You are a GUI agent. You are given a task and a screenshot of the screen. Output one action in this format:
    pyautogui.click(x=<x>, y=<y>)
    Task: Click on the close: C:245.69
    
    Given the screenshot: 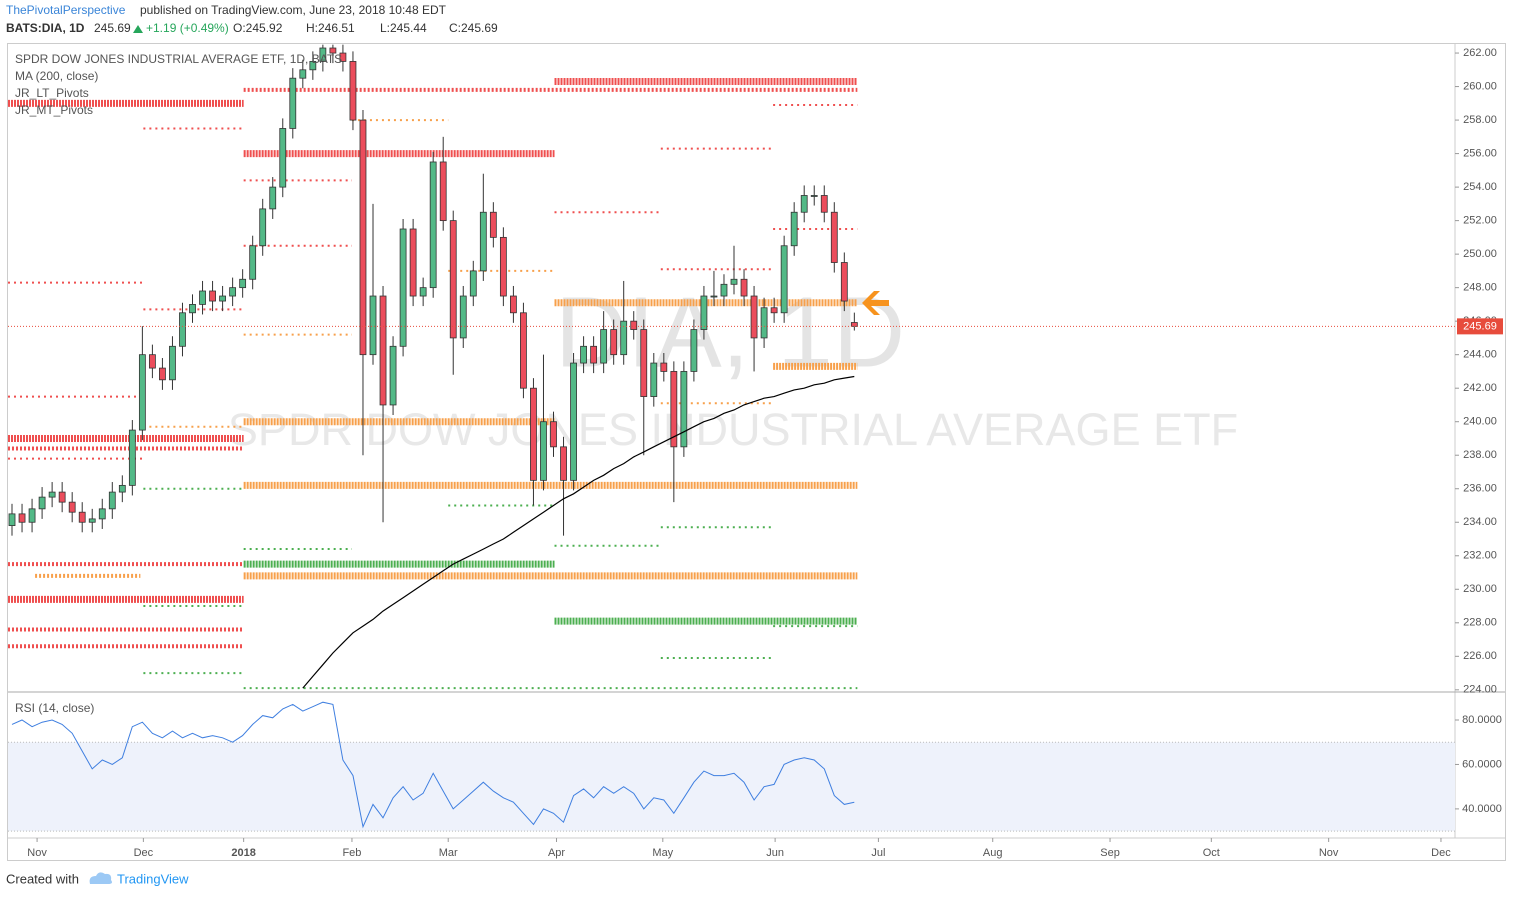 What is the action you would take?
    pyautogui.click(x=473, y=28)
    